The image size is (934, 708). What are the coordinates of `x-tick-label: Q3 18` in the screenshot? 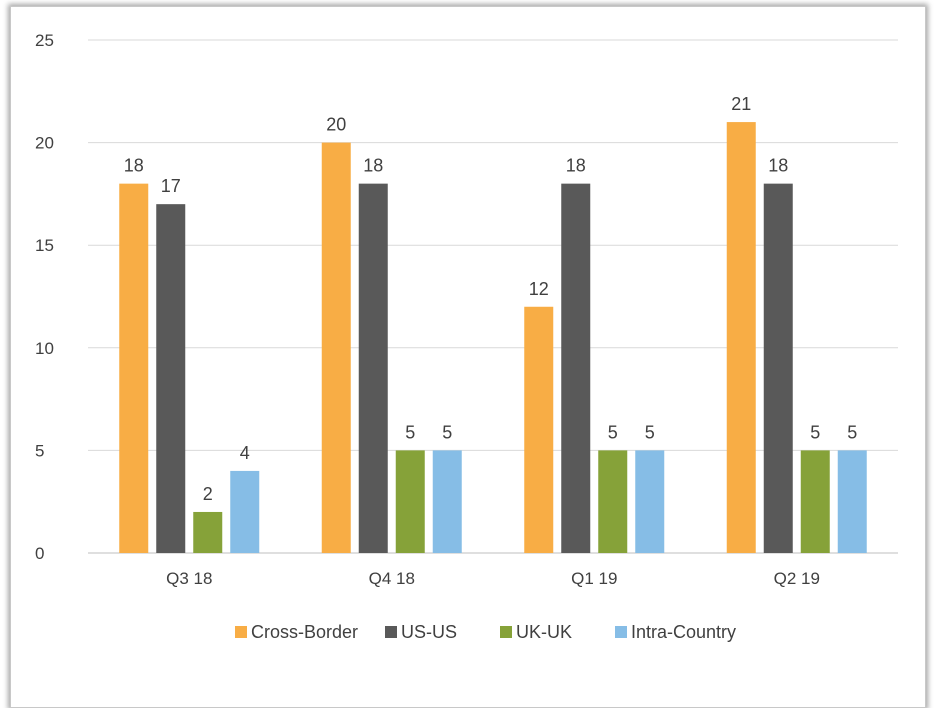 It's located at (189, 578).